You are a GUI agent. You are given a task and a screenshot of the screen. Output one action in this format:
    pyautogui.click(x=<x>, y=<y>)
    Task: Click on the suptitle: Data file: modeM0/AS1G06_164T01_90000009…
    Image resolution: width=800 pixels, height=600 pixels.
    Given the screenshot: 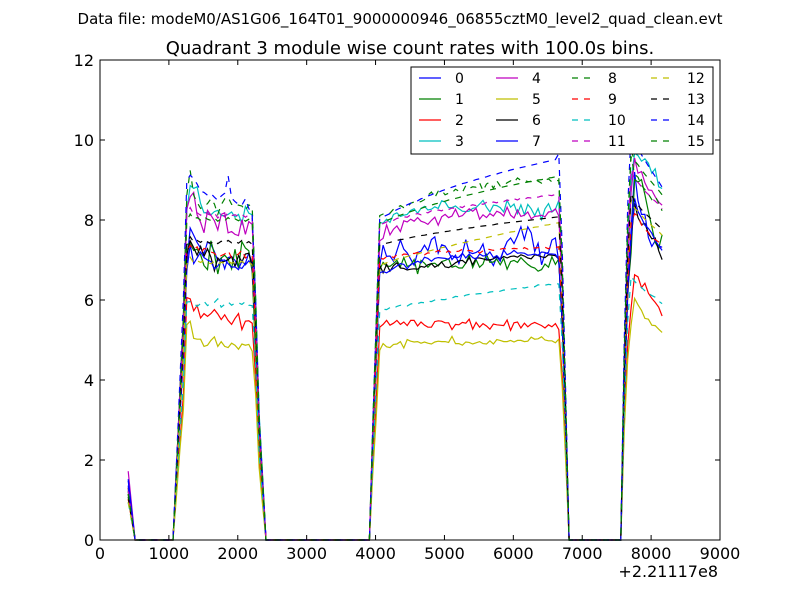 What is the action you would take?
    pyautogui.click(x=400, y=19)
    